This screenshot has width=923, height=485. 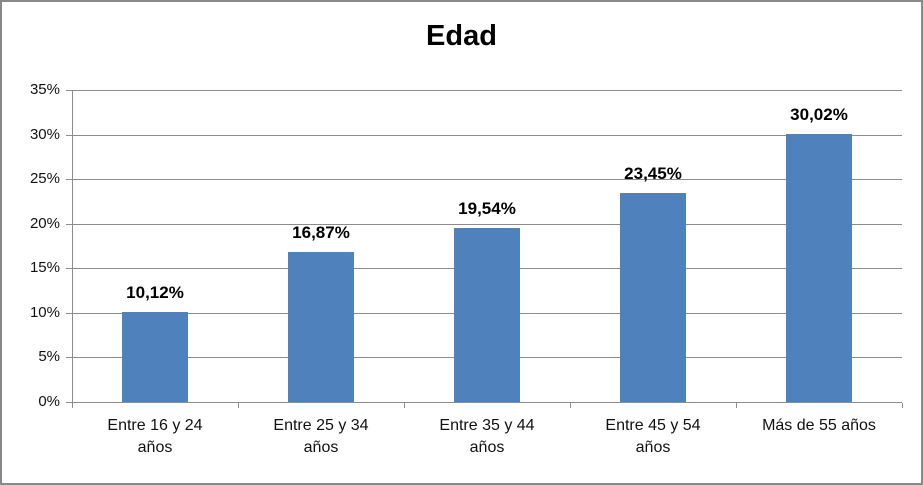 What do you see at coordinates (653, 436) in the screenshot?
I see `x-axis-label: Entre 45 y 54 años` at bounding box center [653, 436].